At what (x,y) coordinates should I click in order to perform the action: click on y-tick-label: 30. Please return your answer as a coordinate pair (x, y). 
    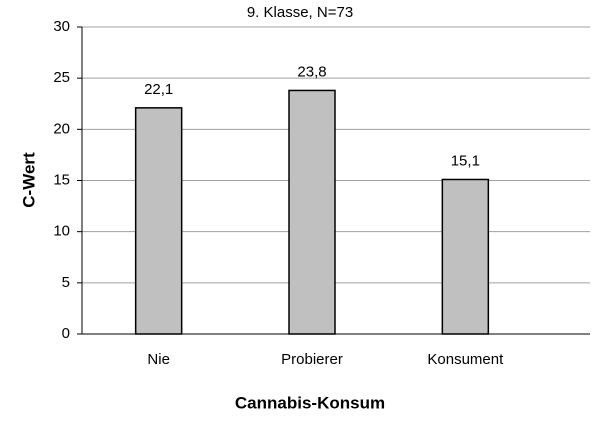
    Looking at the image, I should click on (61, 26).